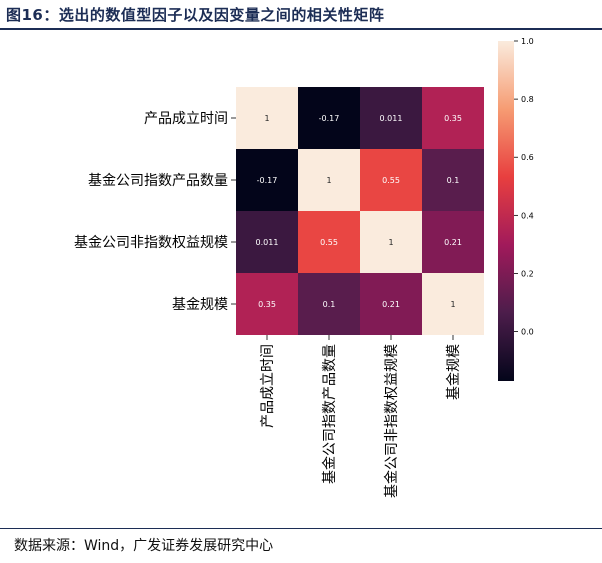 The image size is (602, 563). Describe the element at coordinates (527, 99) in the screenshot. I see `colorbar-tick-label: 0.8` at that location.